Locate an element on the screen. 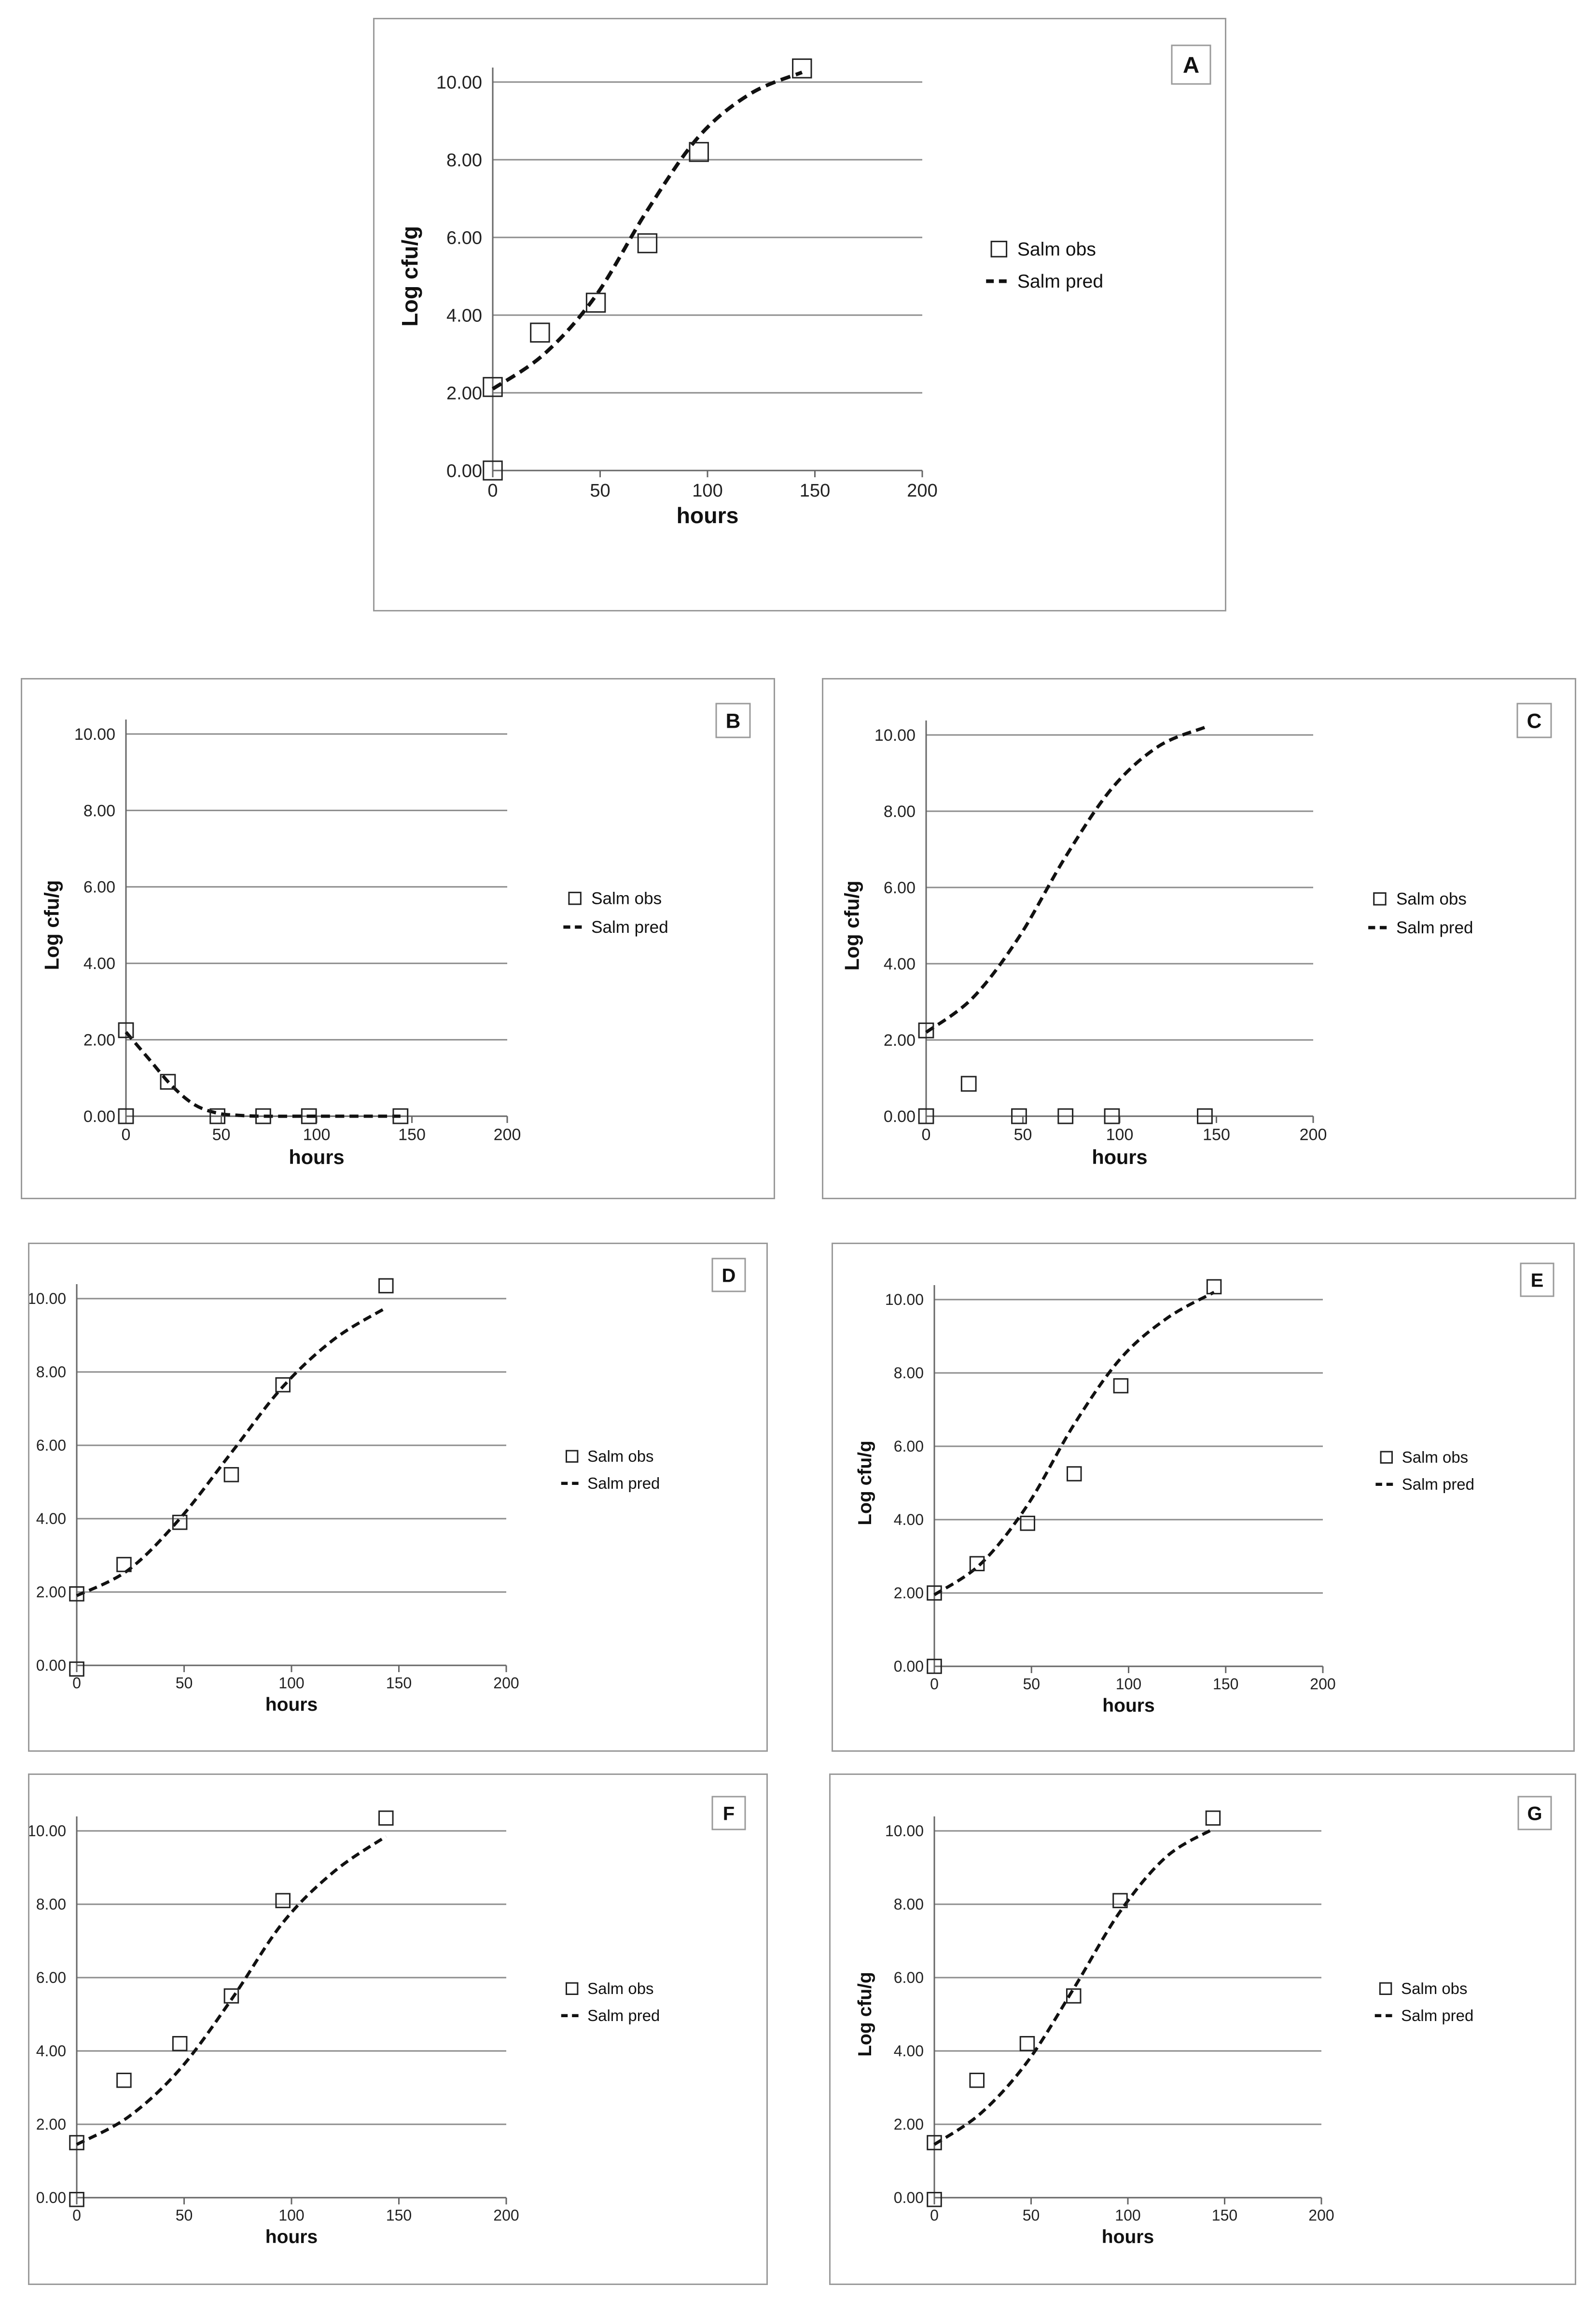 The height and width of the screenshot is (2299, 1596). chart-d-y-tick-label: 8.00 is located at coordinates (51, 1372).